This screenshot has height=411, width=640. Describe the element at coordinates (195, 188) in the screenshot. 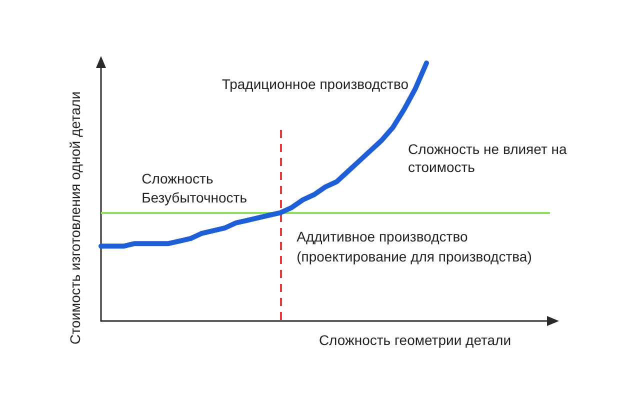

I see `annotation: Сложность Безубыточность` at that location.